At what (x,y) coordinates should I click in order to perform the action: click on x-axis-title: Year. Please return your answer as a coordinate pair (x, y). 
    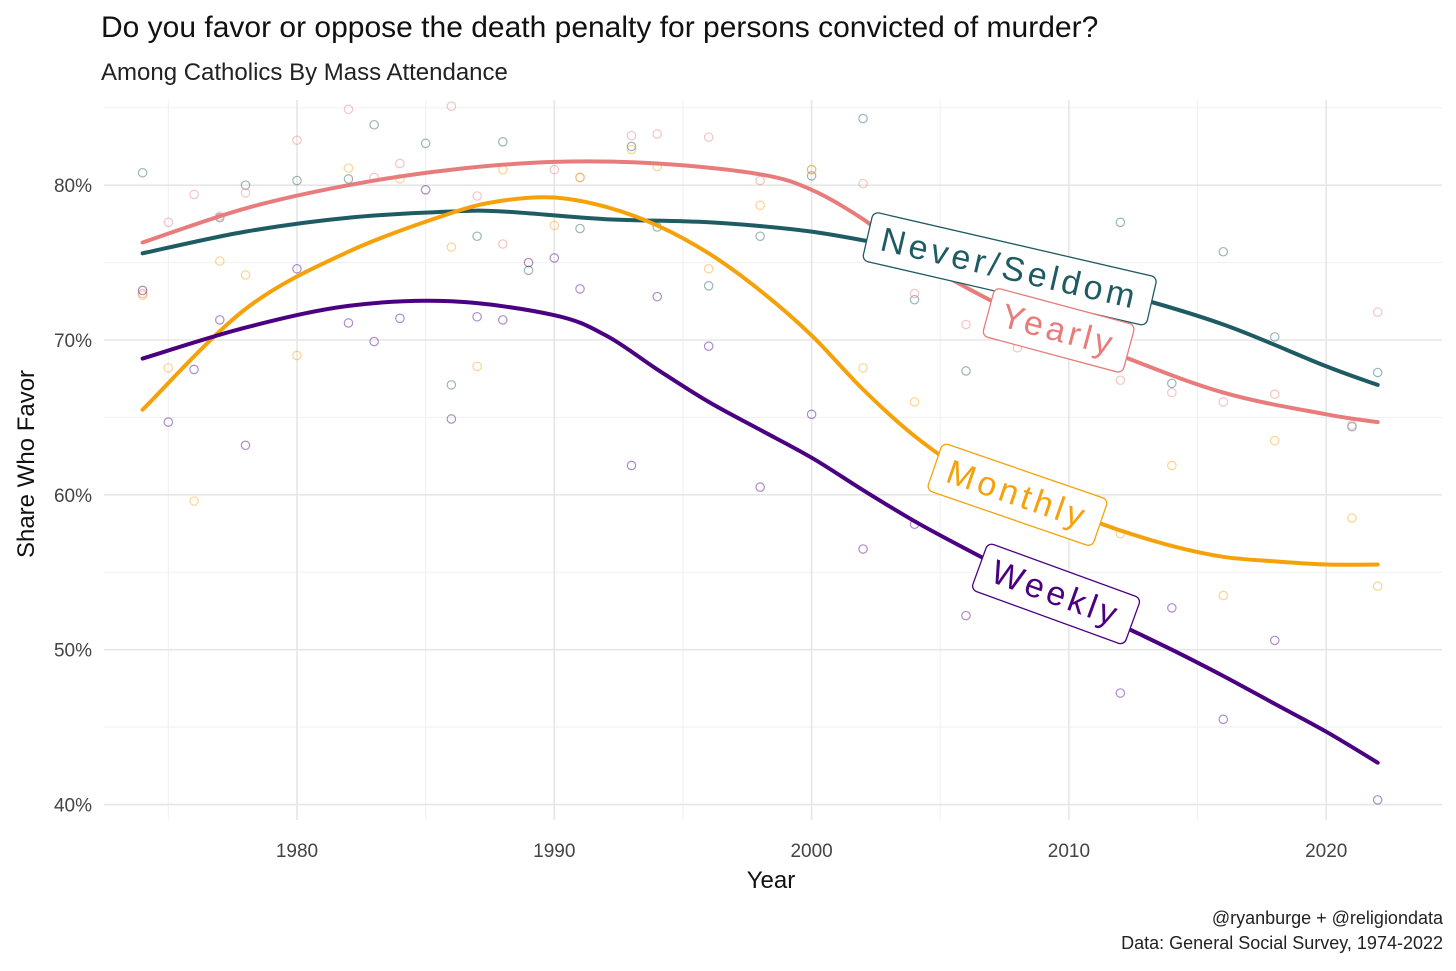
    Looking at the image, I should click on (771, 880).